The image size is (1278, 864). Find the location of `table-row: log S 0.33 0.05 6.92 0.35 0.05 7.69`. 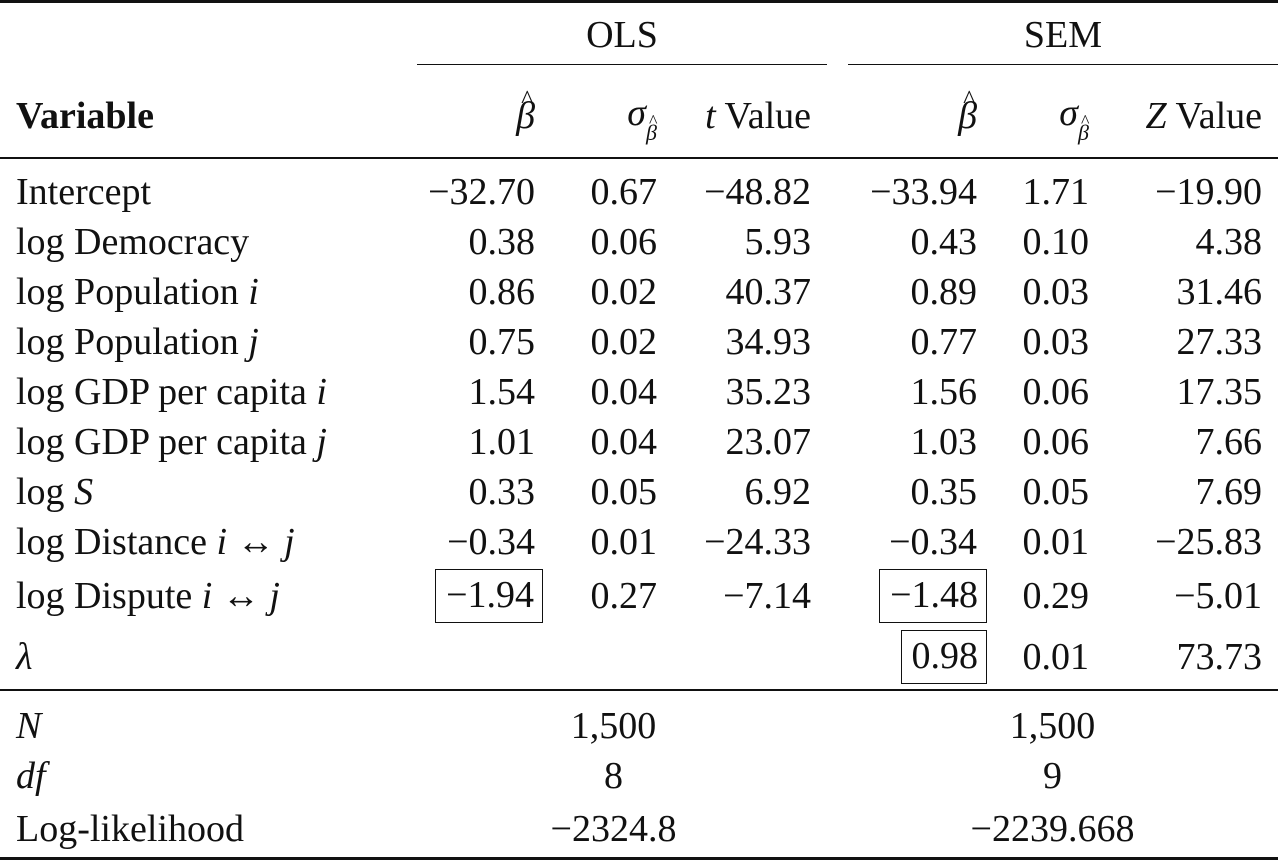

table-row: log S 0.33 0.05 6.92 0.35 0.05 7.69 is located at coordinates (639, 492).